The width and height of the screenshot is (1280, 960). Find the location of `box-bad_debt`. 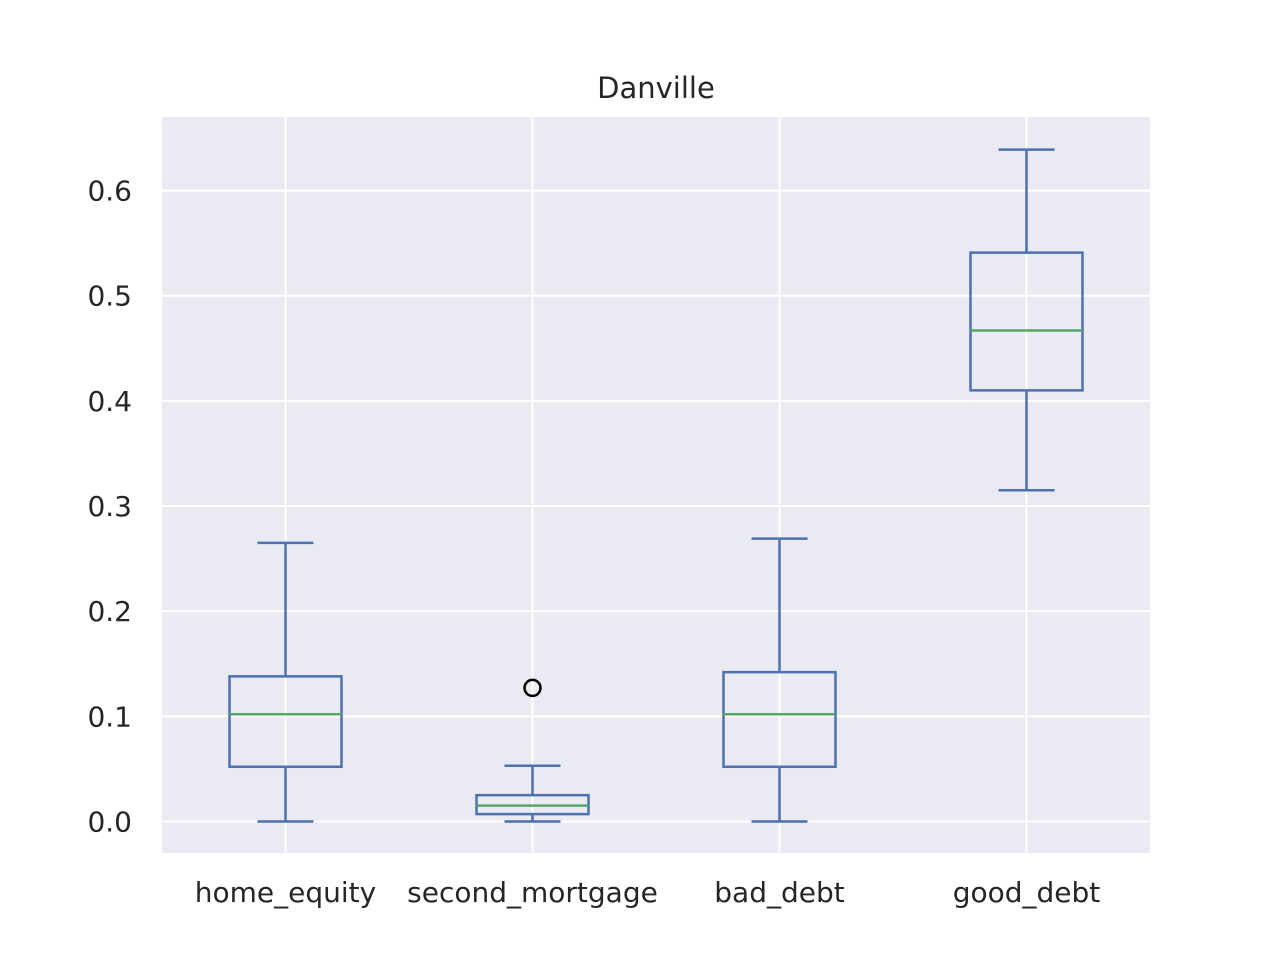

box-bad_debt is located at coordinates (779, 680).